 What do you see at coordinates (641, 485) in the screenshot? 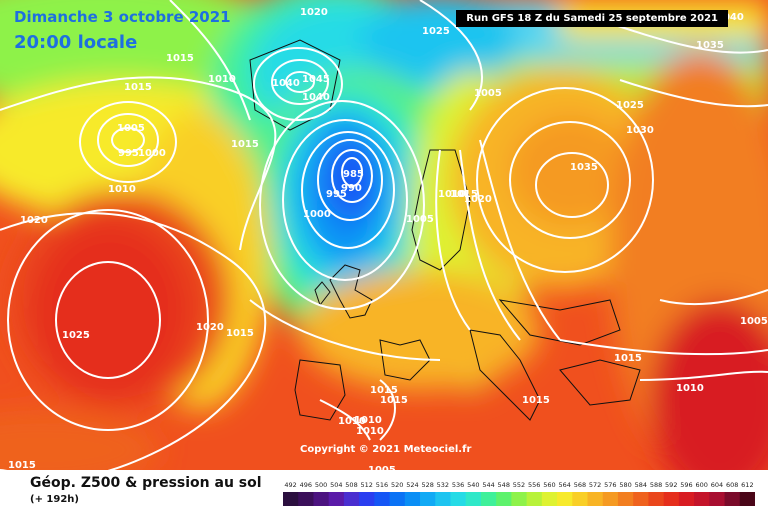
I see `scale-label: 584` at bounding box center [641, 485].